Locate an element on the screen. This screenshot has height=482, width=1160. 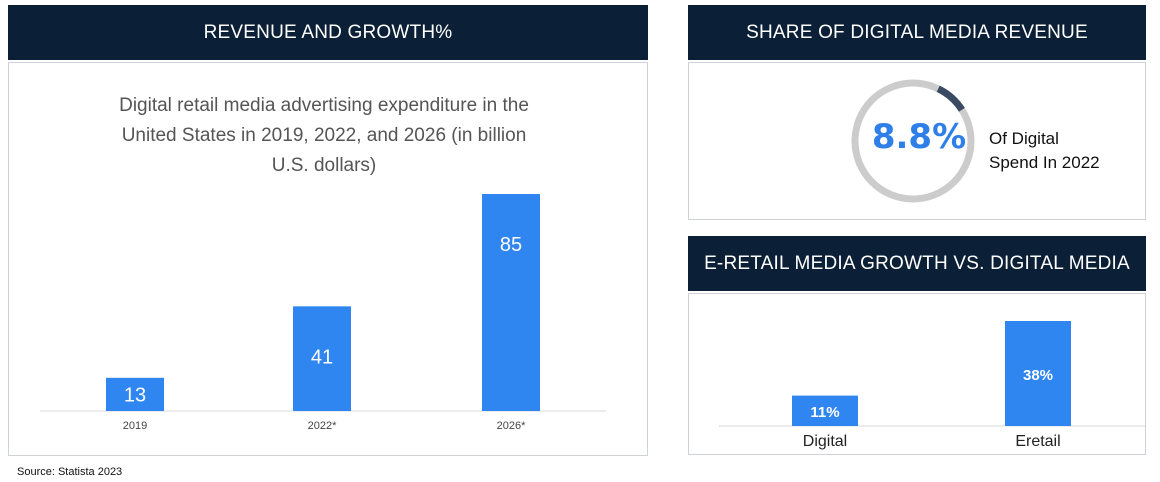
share-desc-line-2: Spend In 2022 is located at coordinates (1044, 162).